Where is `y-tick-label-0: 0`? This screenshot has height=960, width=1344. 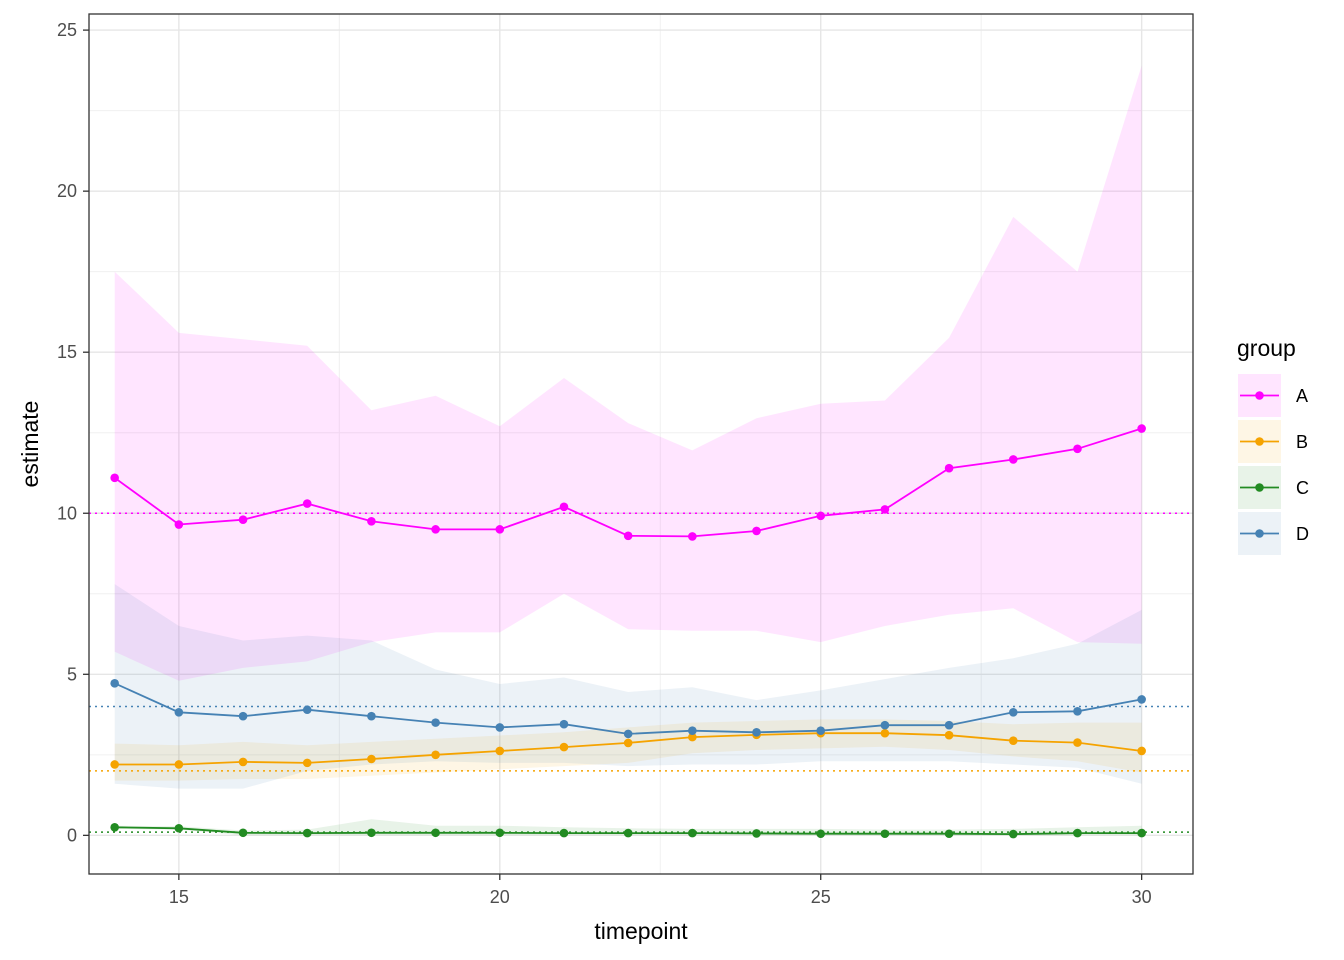 y-tick-label-0: 0 is located at coordinates (72, 835).